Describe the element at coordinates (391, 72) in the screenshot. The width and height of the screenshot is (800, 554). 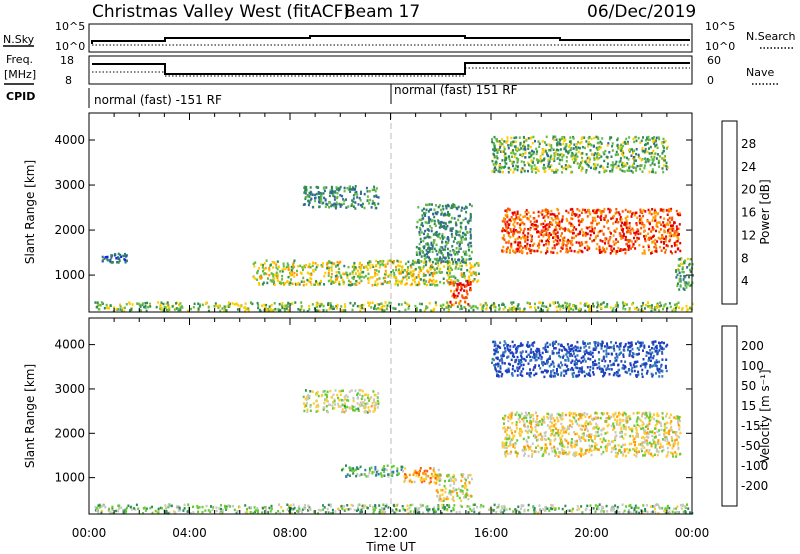
I see `nave-trace` at that location.